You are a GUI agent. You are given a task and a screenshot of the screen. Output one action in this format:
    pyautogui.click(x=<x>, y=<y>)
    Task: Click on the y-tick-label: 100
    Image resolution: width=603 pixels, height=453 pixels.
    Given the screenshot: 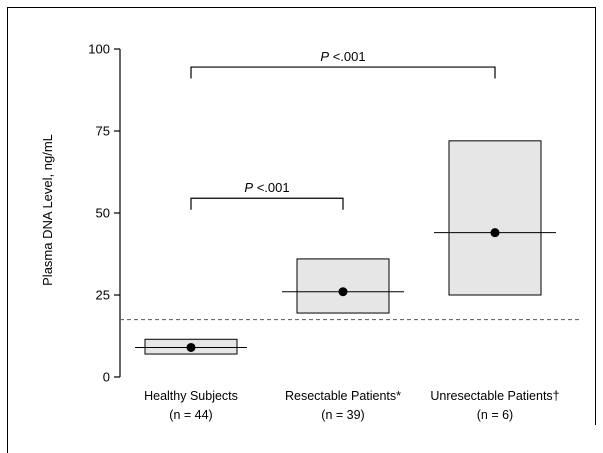 What is the action you would take?
    pyautogui.click(x=99, y=49)
    